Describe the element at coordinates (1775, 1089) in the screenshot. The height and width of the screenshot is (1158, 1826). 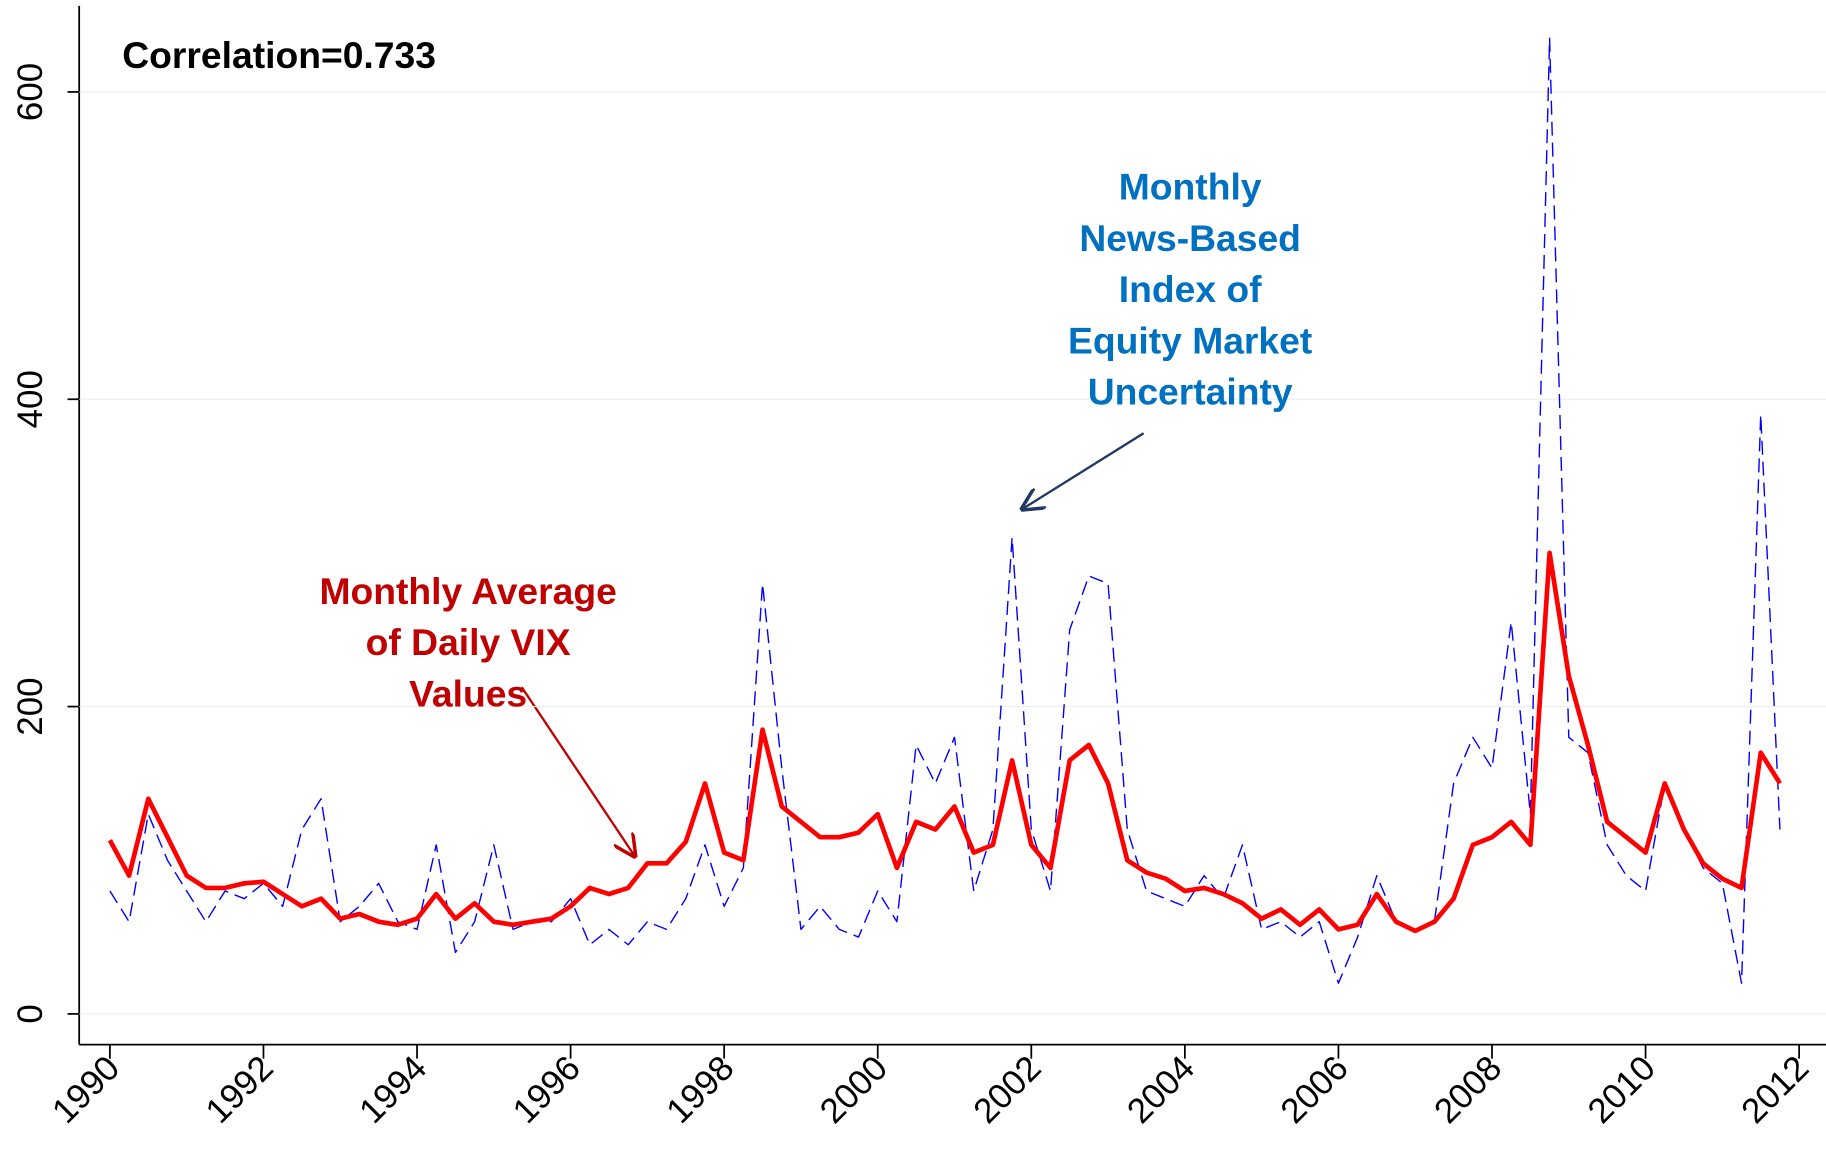
I see `x-tick-label: 2012` at that location.